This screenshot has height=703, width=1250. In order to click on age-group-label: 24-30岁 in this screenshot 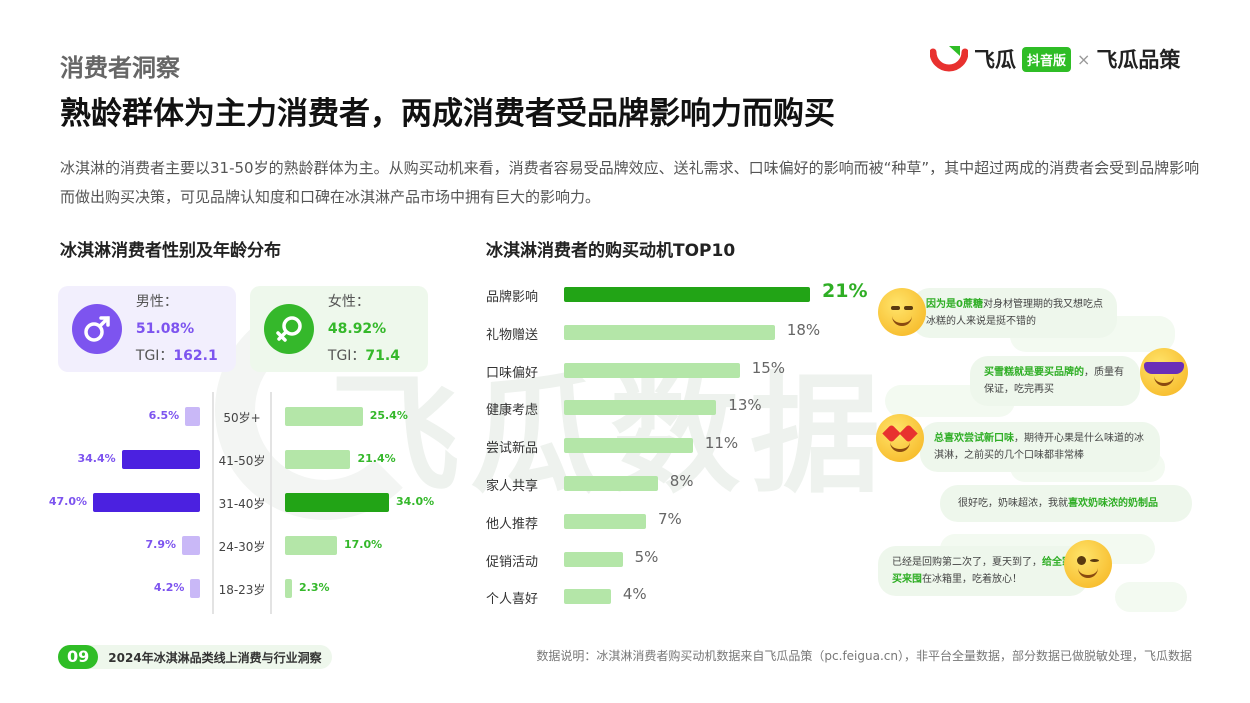, I will do `click(242, 547)`.